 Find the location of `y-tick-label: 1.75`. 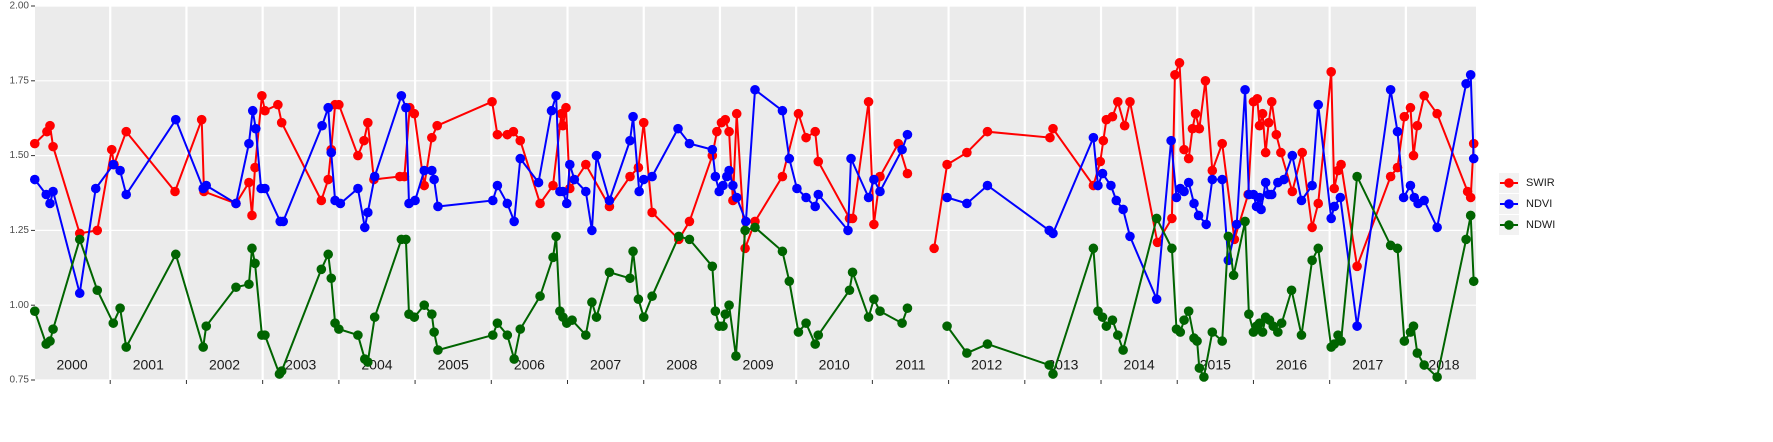

y-tick-label: 1.75 is located at coordinates (20, 80).